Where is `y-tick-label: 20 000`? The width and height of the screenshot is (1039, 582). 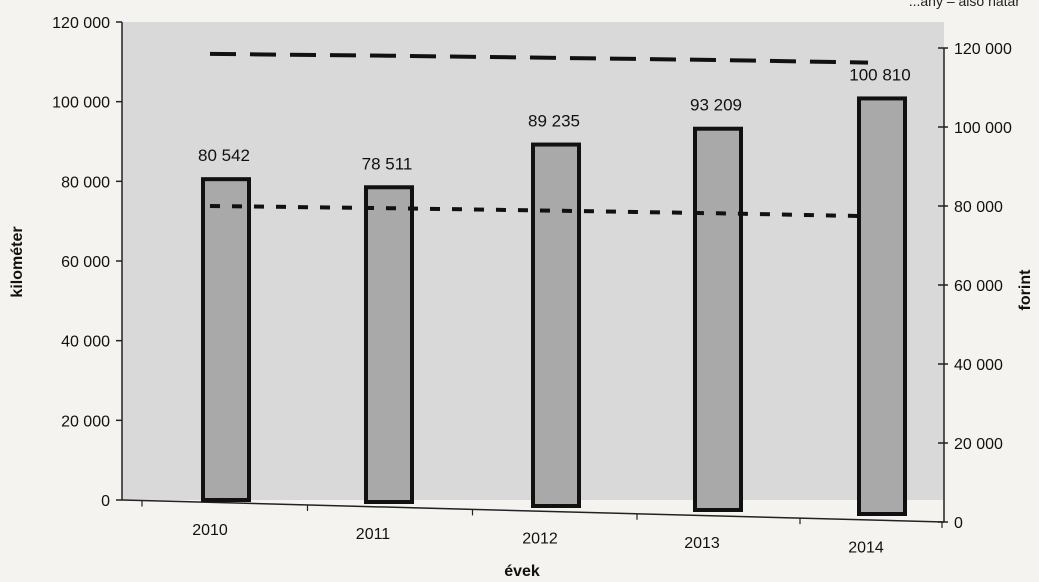
y-tick-label: 20 000 is located at coordinates (85, 421).